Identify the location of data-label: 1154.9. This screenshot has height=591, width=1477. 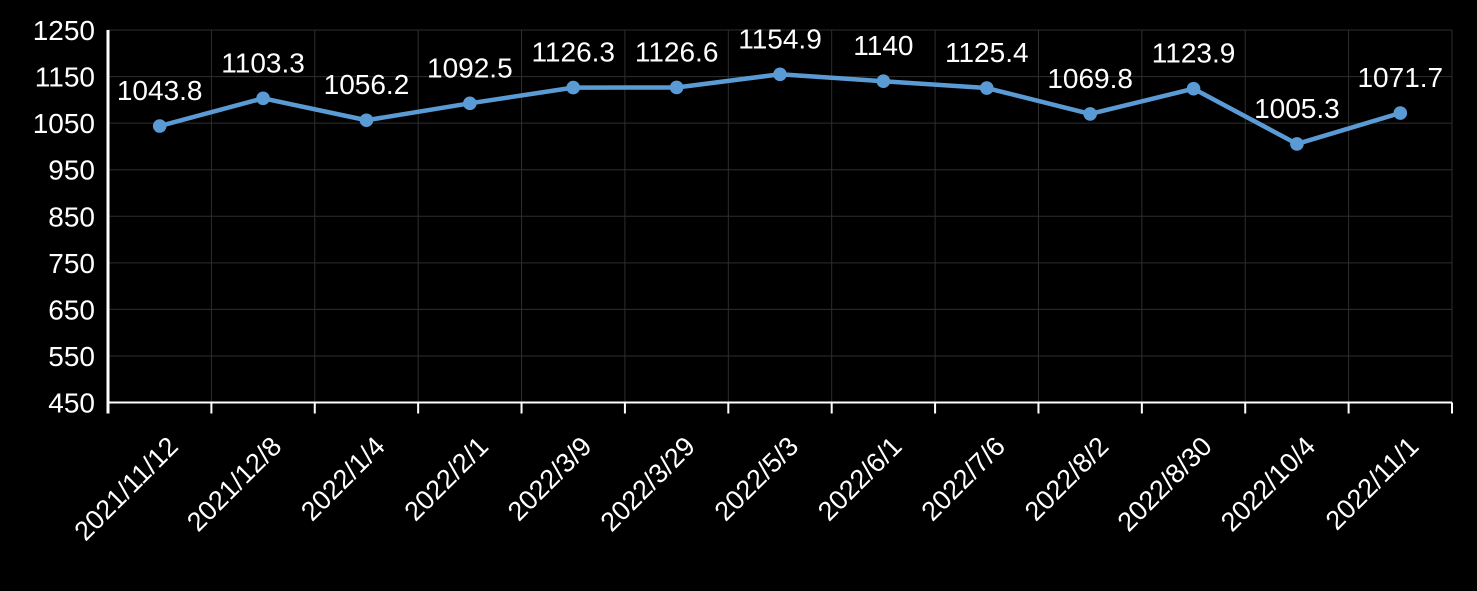
(780, 38).